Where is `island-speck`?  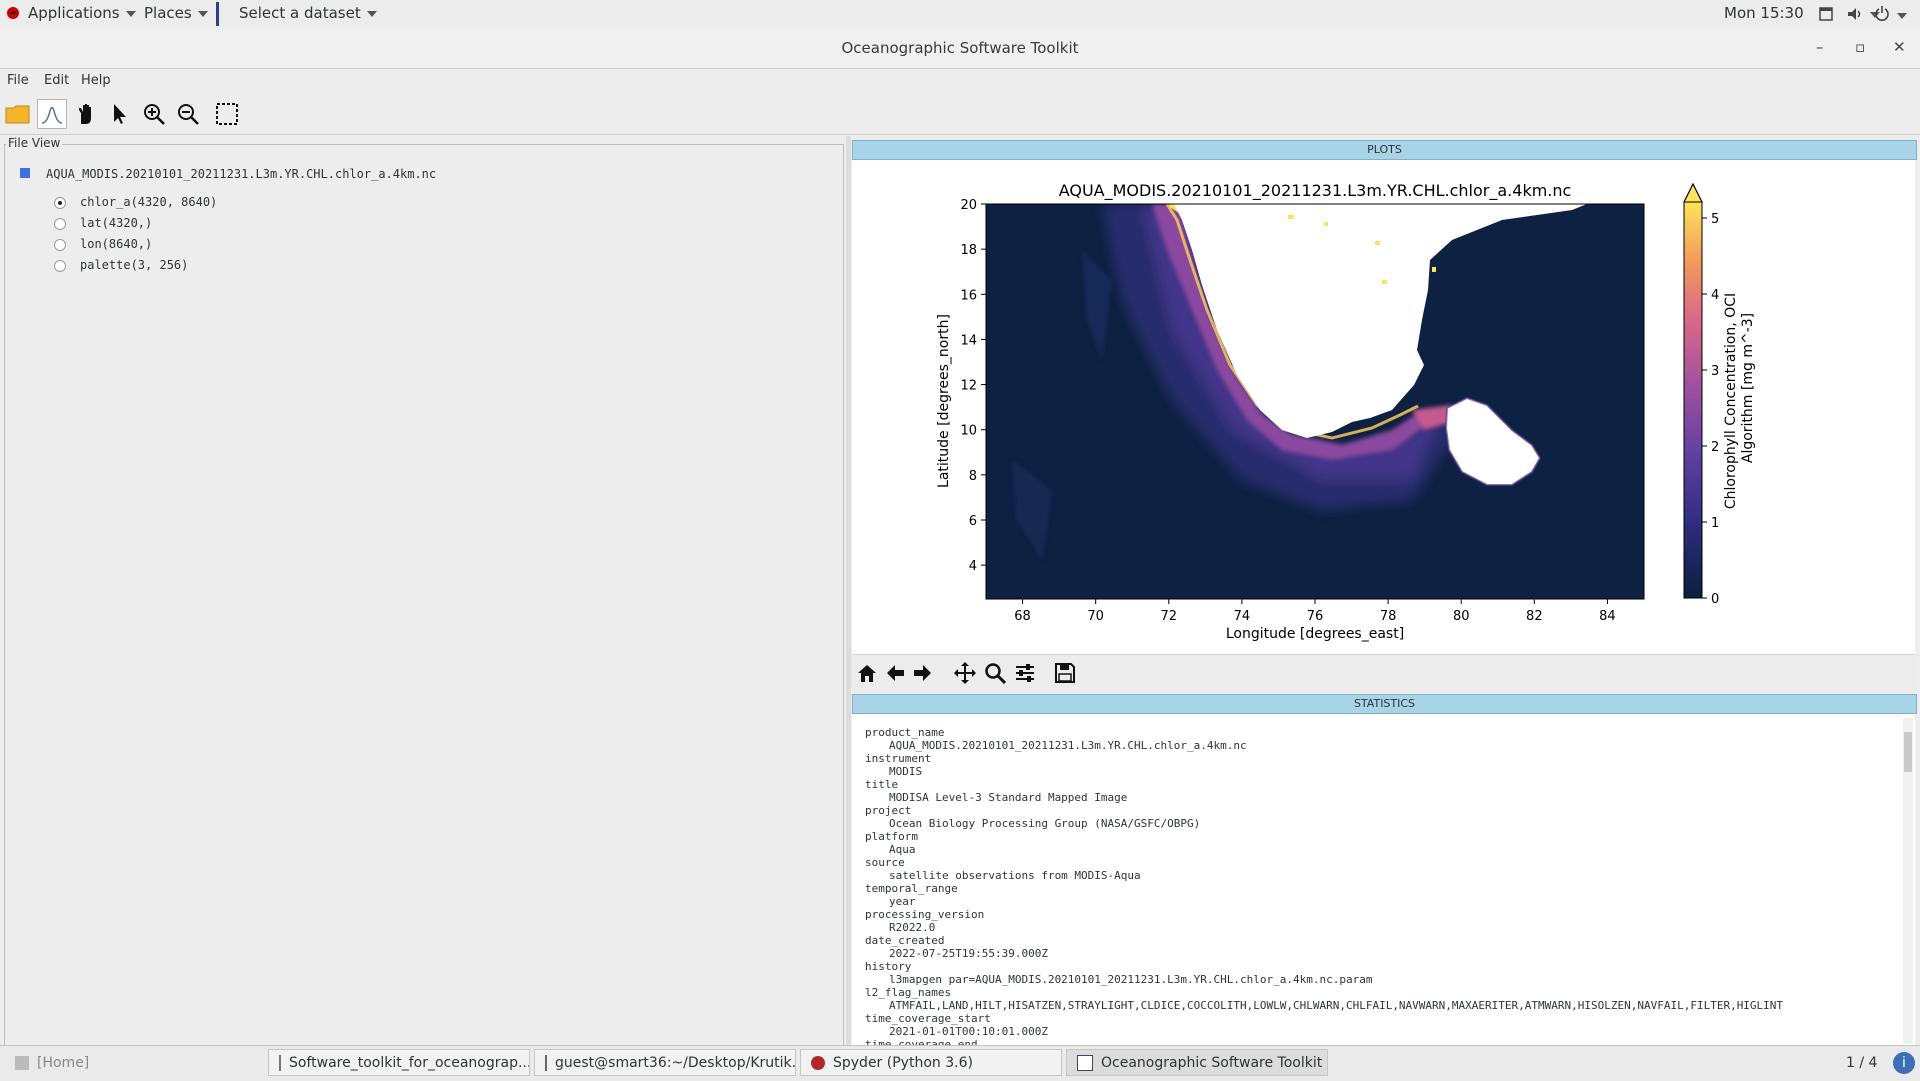 island-speck is located at coordinates (1326, 224).